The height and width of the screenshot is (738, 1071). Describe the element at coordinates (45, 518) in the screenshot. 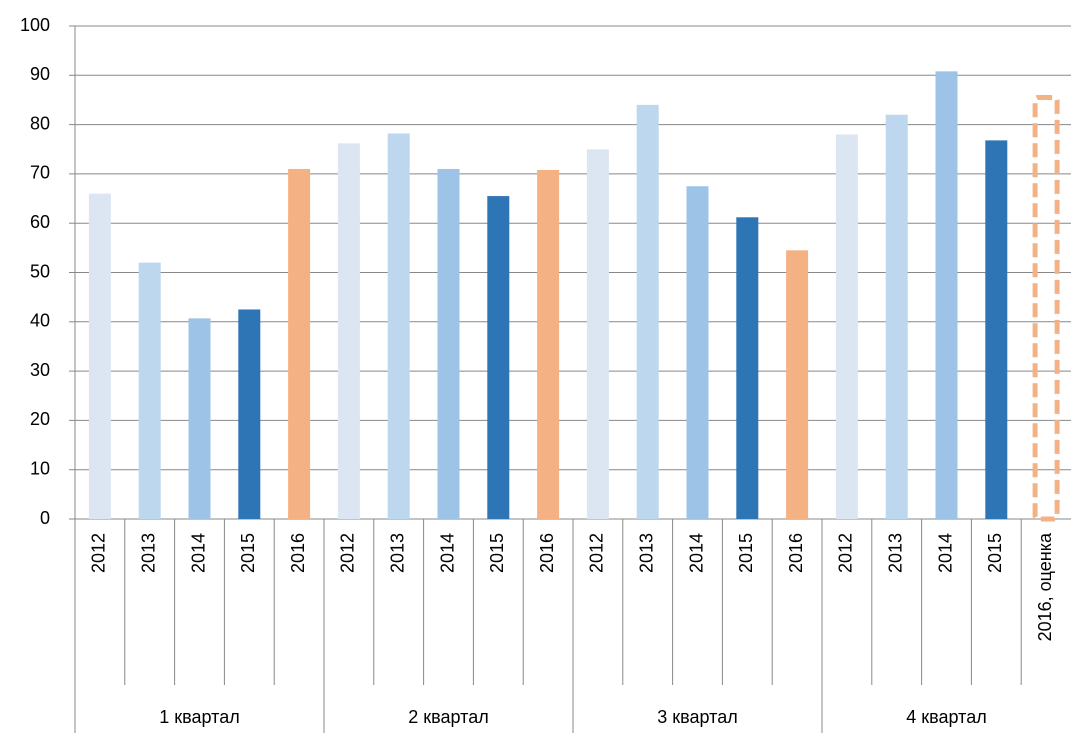

I see `y-tick-label: 0` at that location.